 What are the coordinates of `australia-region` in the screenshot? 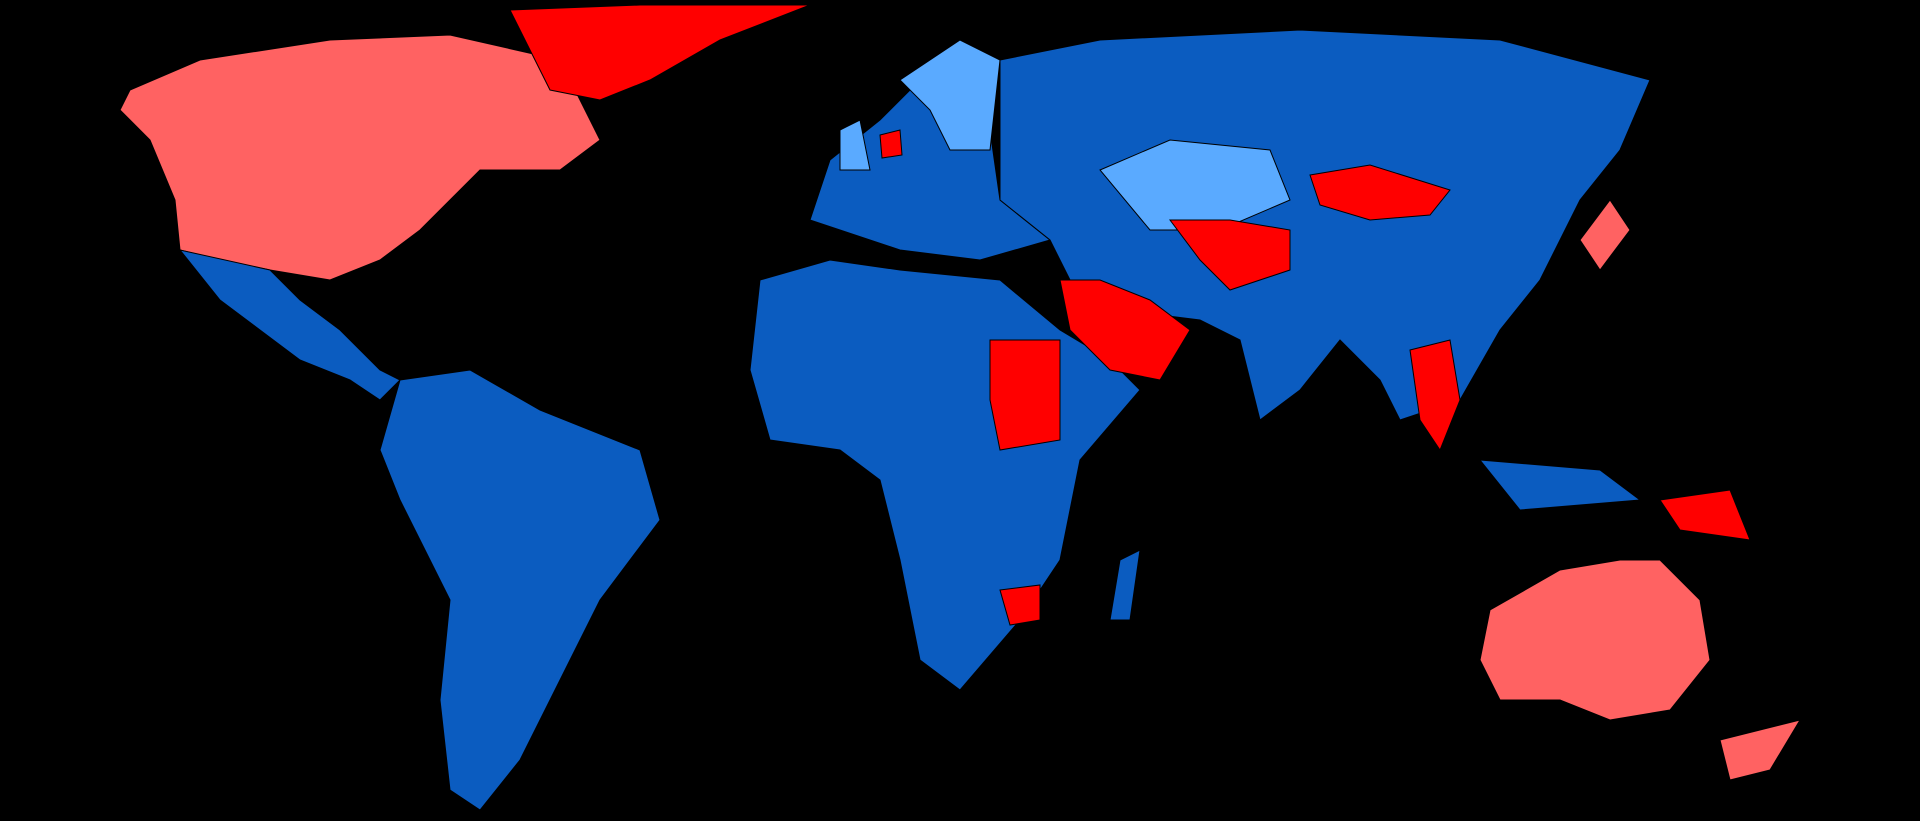 It's located at (1595, 640).